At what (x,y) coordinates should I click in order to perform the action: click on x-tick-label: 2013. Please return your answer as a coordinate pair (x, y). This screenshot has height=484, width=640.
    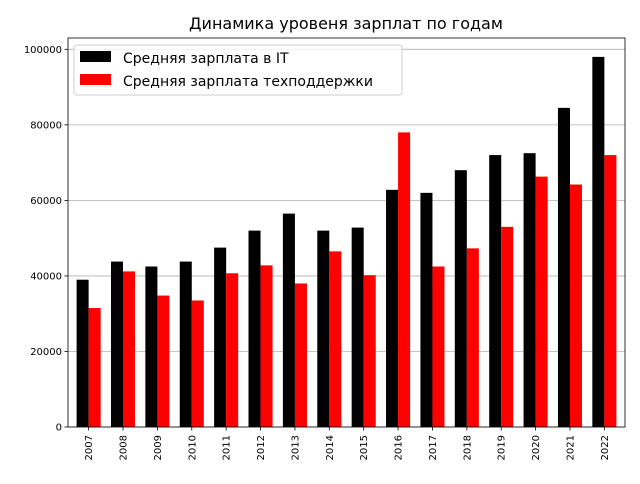
    Looking at the image, I should click on (295, 447).